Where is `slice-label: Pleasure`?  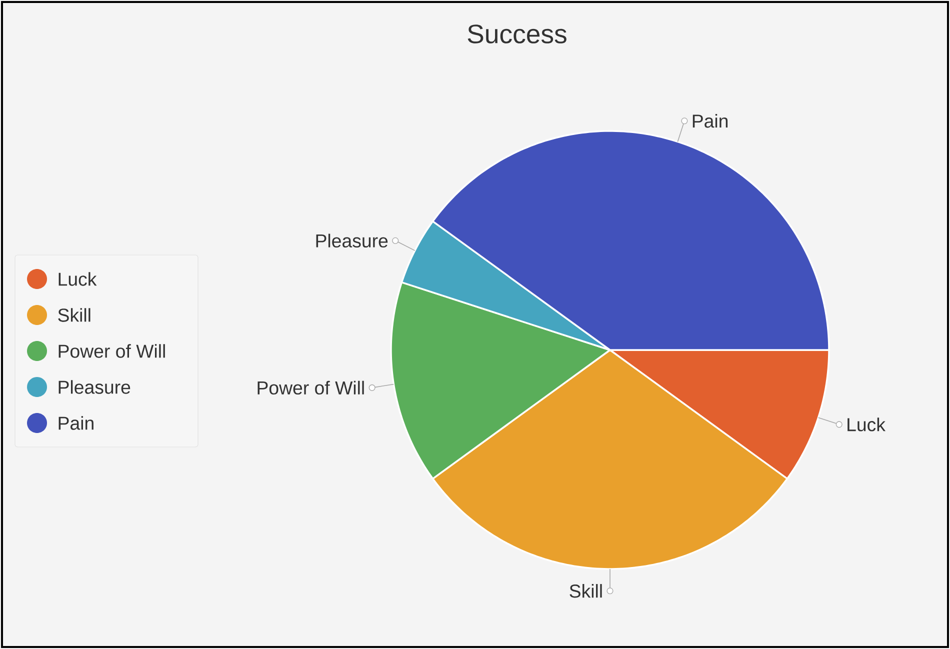 slice-label: Pleasure is located at coordinates (352, 241).